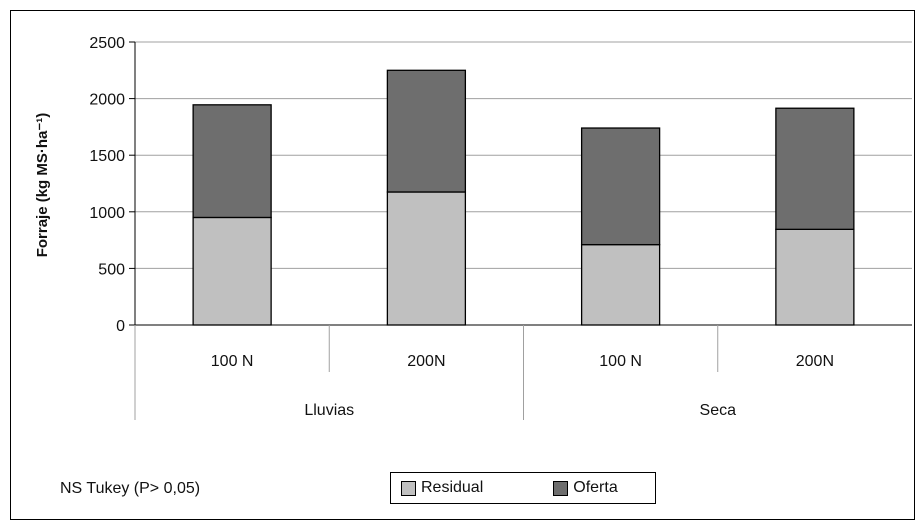 This screenshot has height=525, width=922. Describe the element at coordinates (42, 185) in the screenshot. I see `y-axis-label: Forraje (kg MS·ha⁻¹)` at that location.